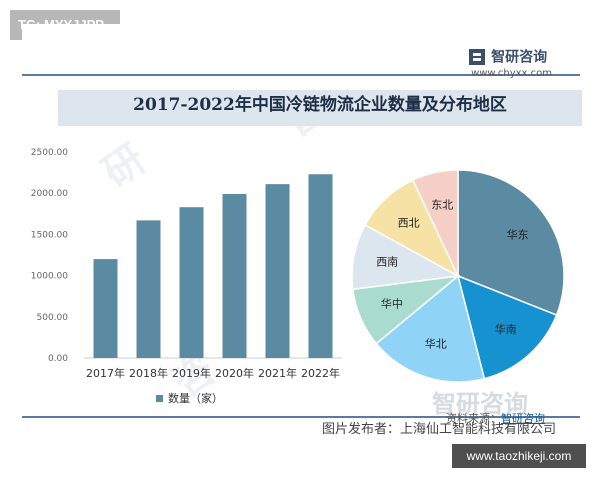 The height and width of the screenshot is (480, 600). What do you see at coordinates (58, 359) in the screenshot?
I see `y-tick-label: 0.00` at bounding box center [58, 359].